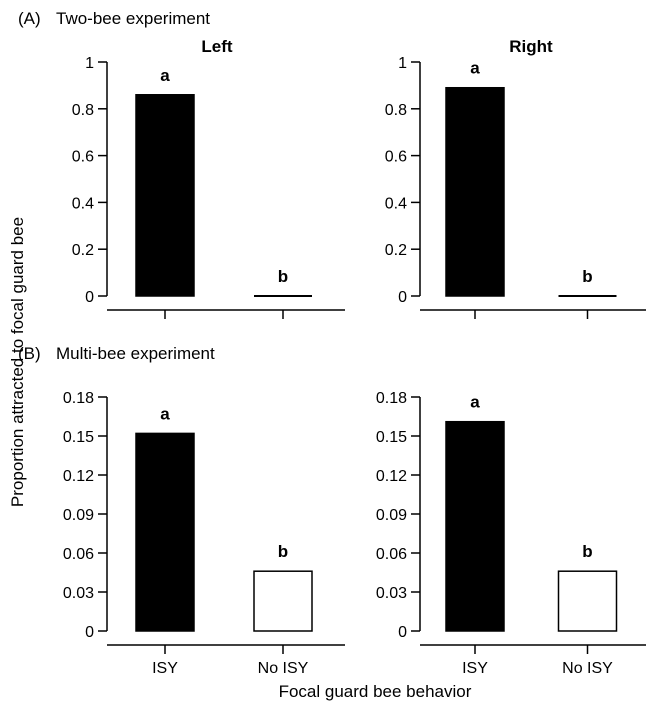 This screenshot has width=650, height=704. What do you see at coordinates (135, 353) in the screenshot?
I see `panel-title-b: Multi-bee experiment` at bounding box center [135, 353].